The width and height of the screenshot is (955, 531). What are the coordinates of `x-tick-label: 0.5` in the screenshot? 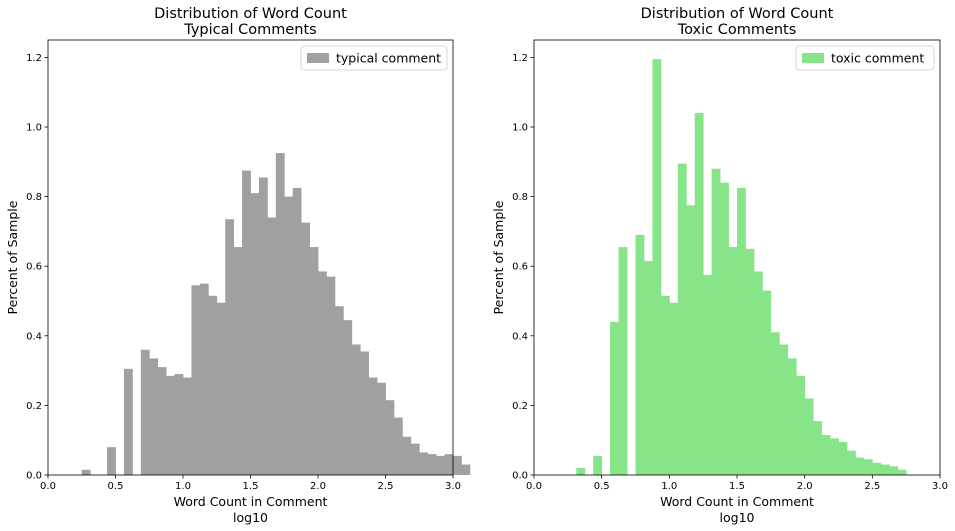 It's located at (116, 486).